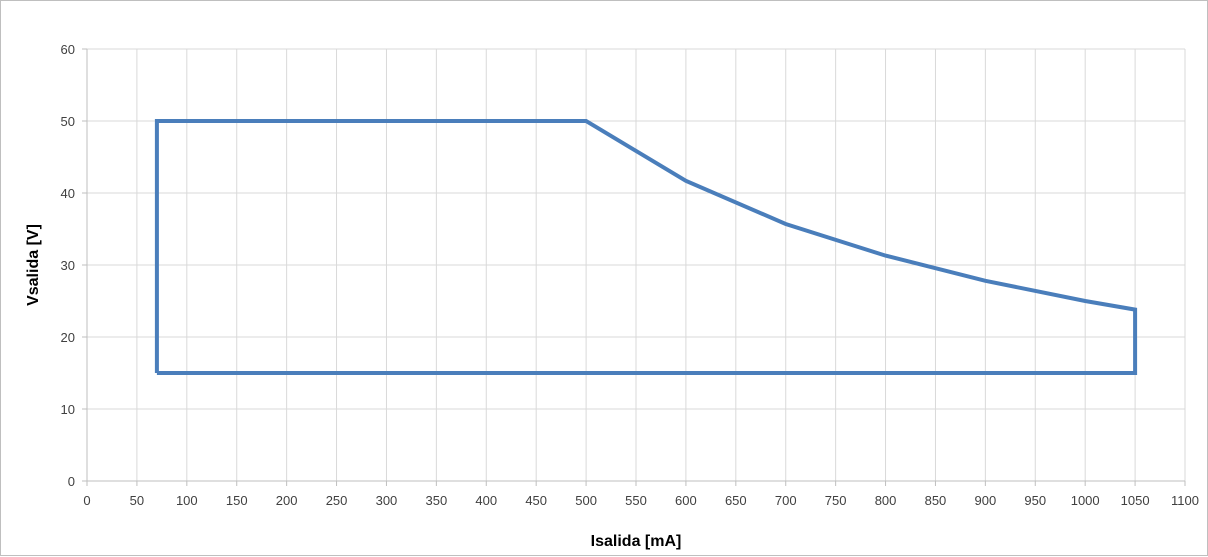 The image size is (1208, 557). I want to click on x-tick-label-700: 700, so click(786, 500).